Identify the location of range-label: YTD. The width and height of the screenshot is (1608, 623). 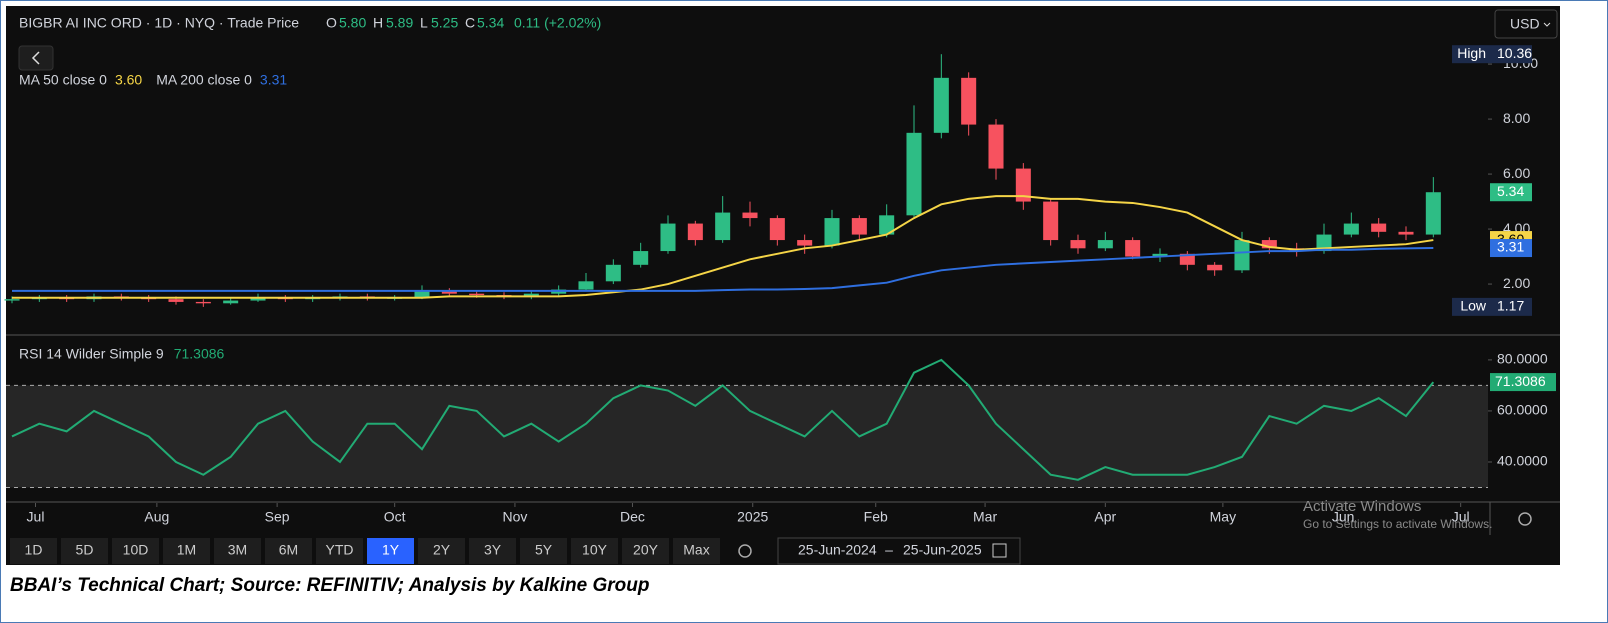
(340, 550).